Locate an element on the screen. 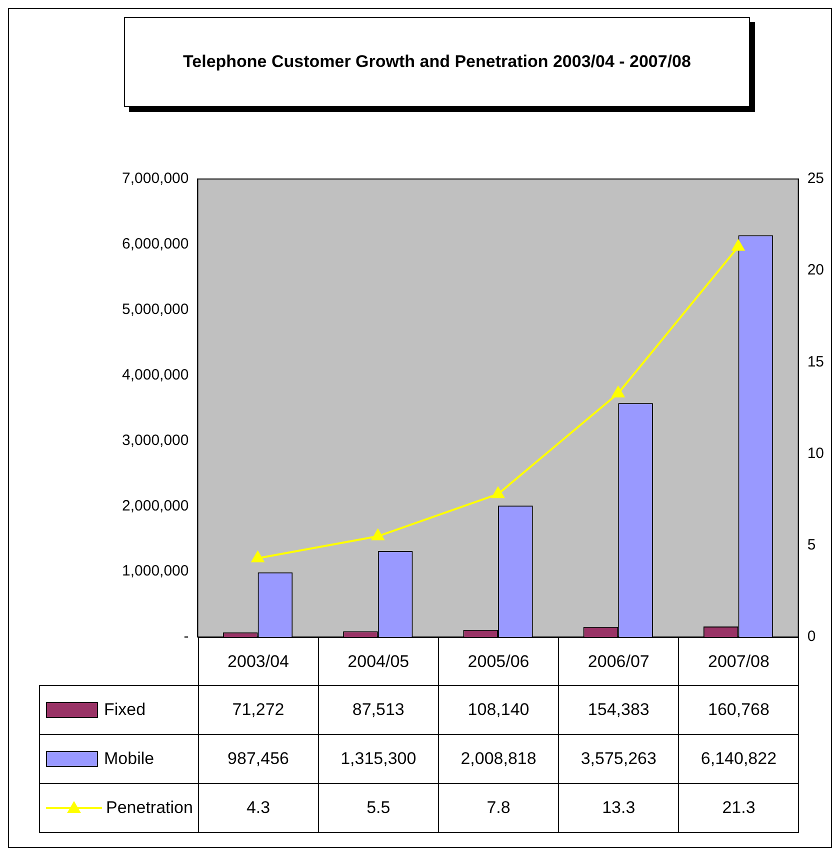  data-label: 4.3 is located at coordinates (258, 808).